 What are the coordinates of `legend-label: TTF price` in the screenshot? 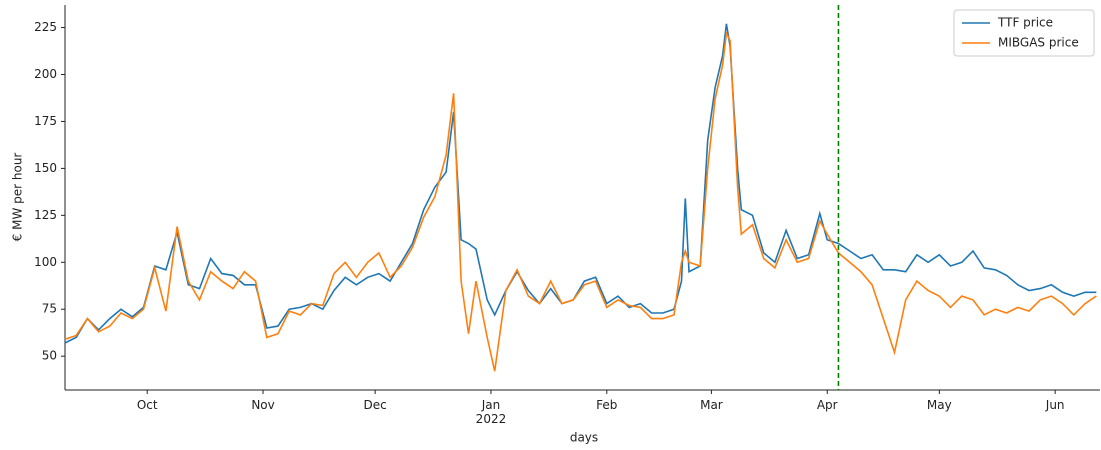 It's located at (1025, 23).